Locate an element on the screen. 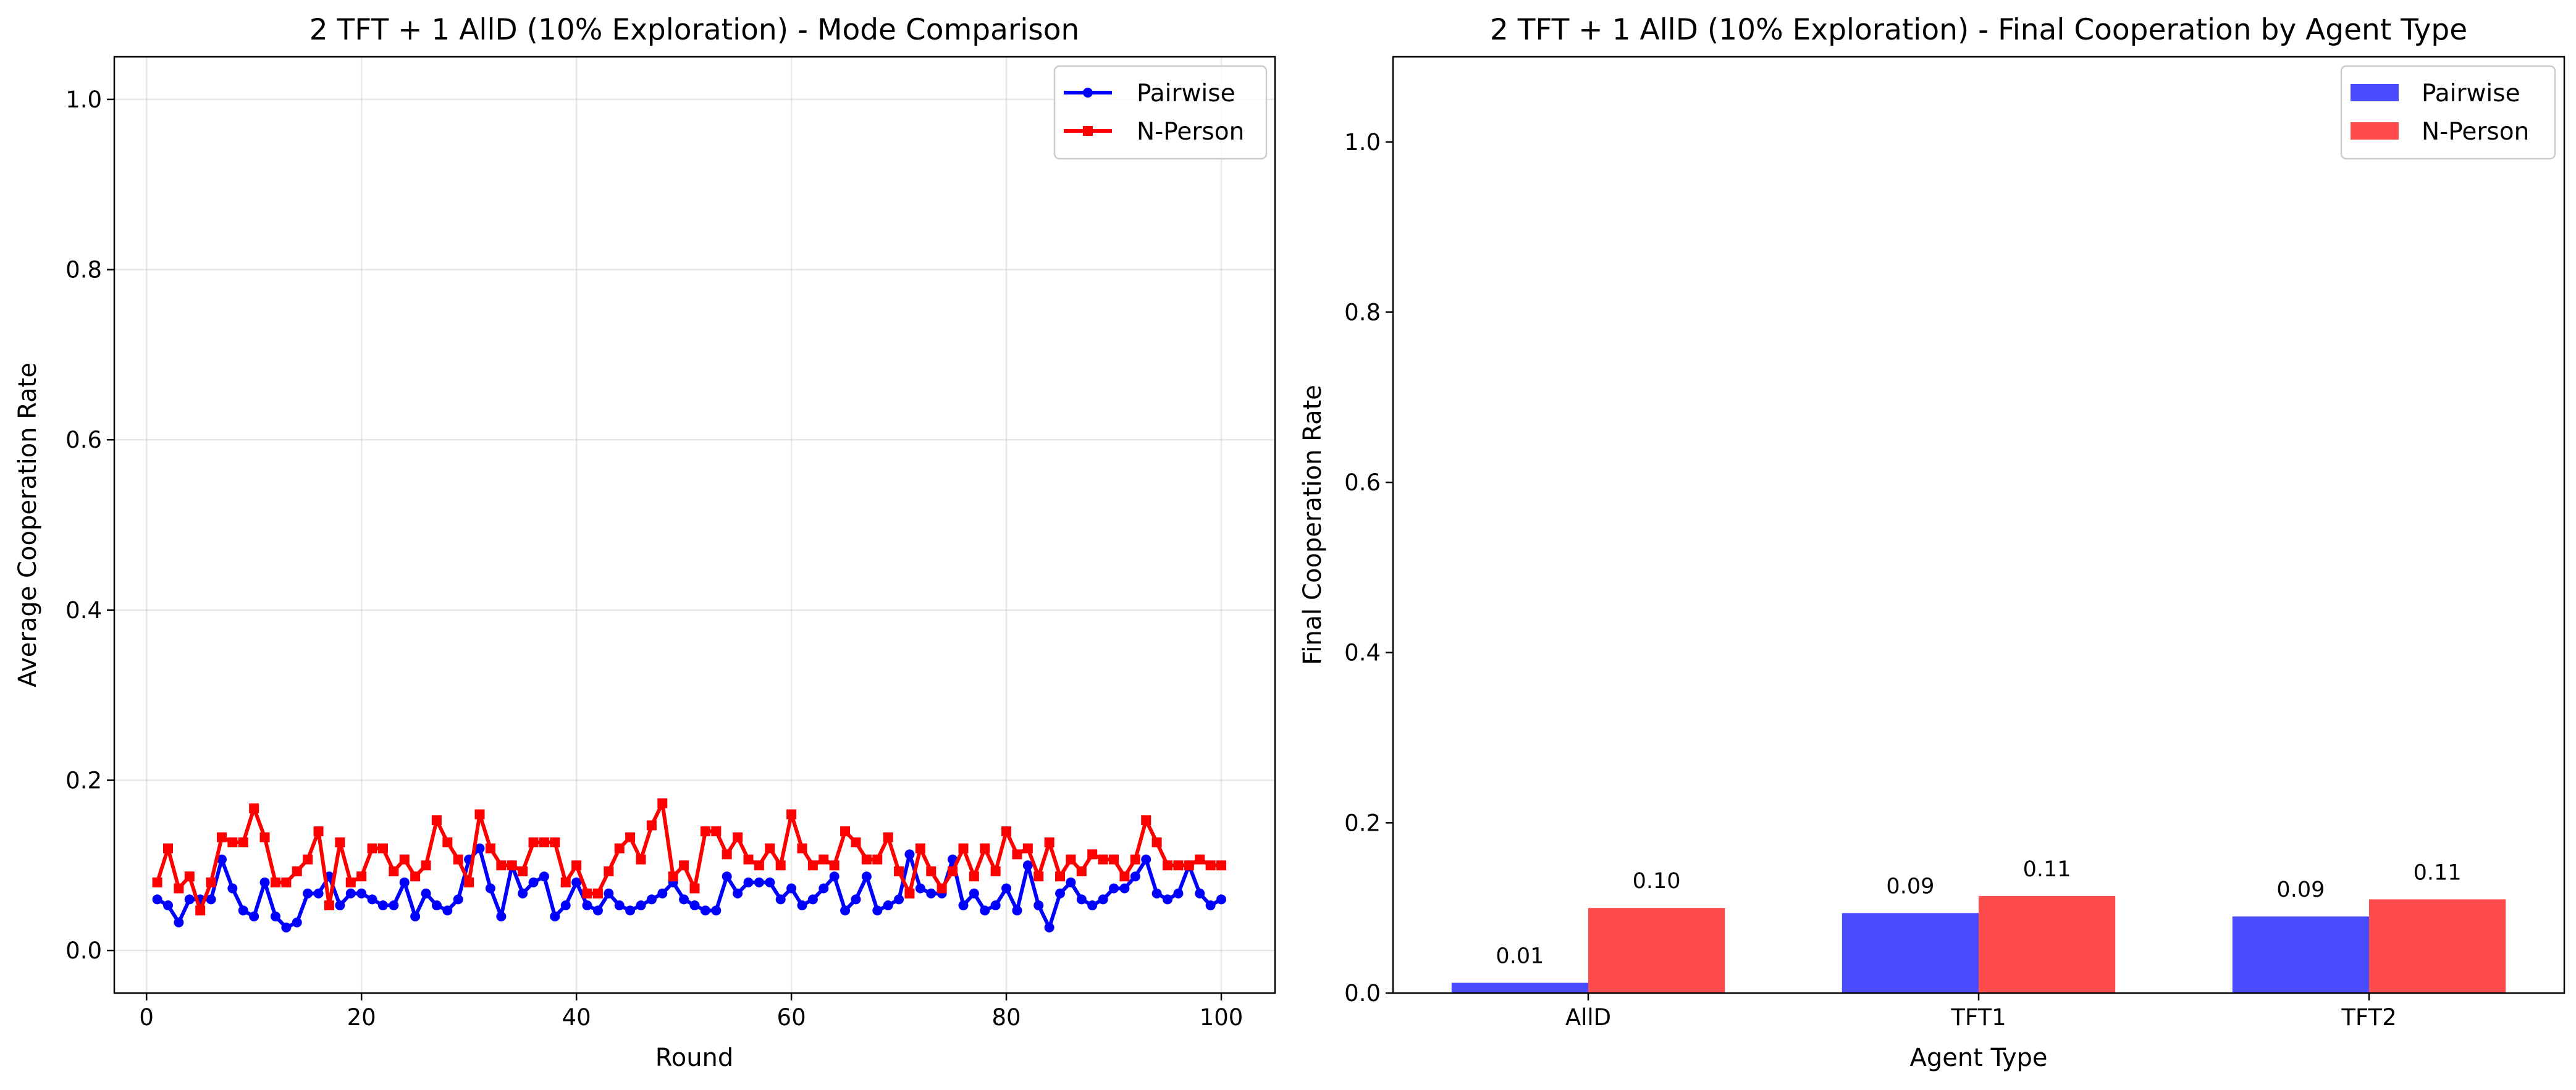 The width and height of the screenshot is (2576, 1090). x-tick-label: 60 is located at coordinates (791, 1017).